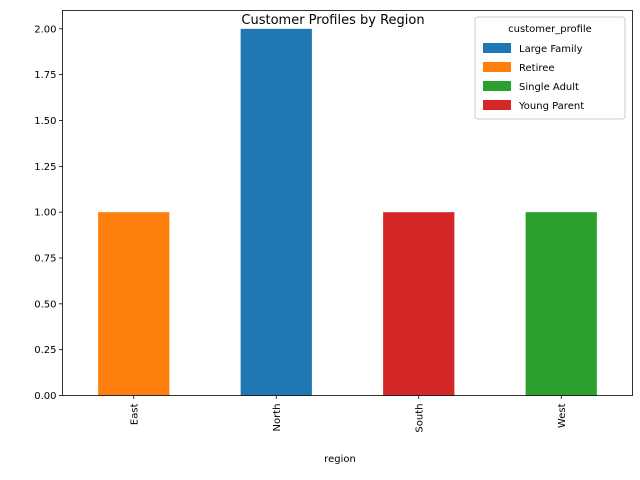 This screenshot has width=640, height=480. What do you see at coordinates (561, 304) in the screenshot?
I see `bar-west-single-adult` at bounding box center [561, 304].